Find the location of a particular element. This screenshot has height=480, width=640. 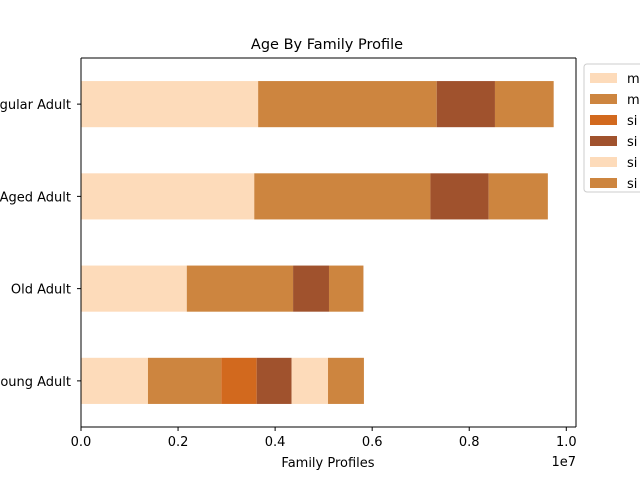

chart-title: Age By Family Profile is located at coordinates (327, 45).